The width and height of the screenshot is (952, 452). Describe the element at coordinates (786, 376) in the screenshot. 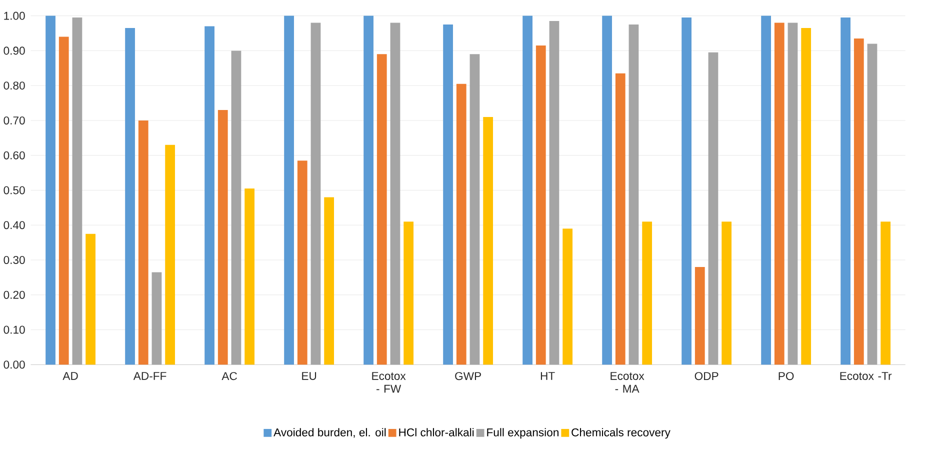

I see `x-tick-label: PO` at that location.